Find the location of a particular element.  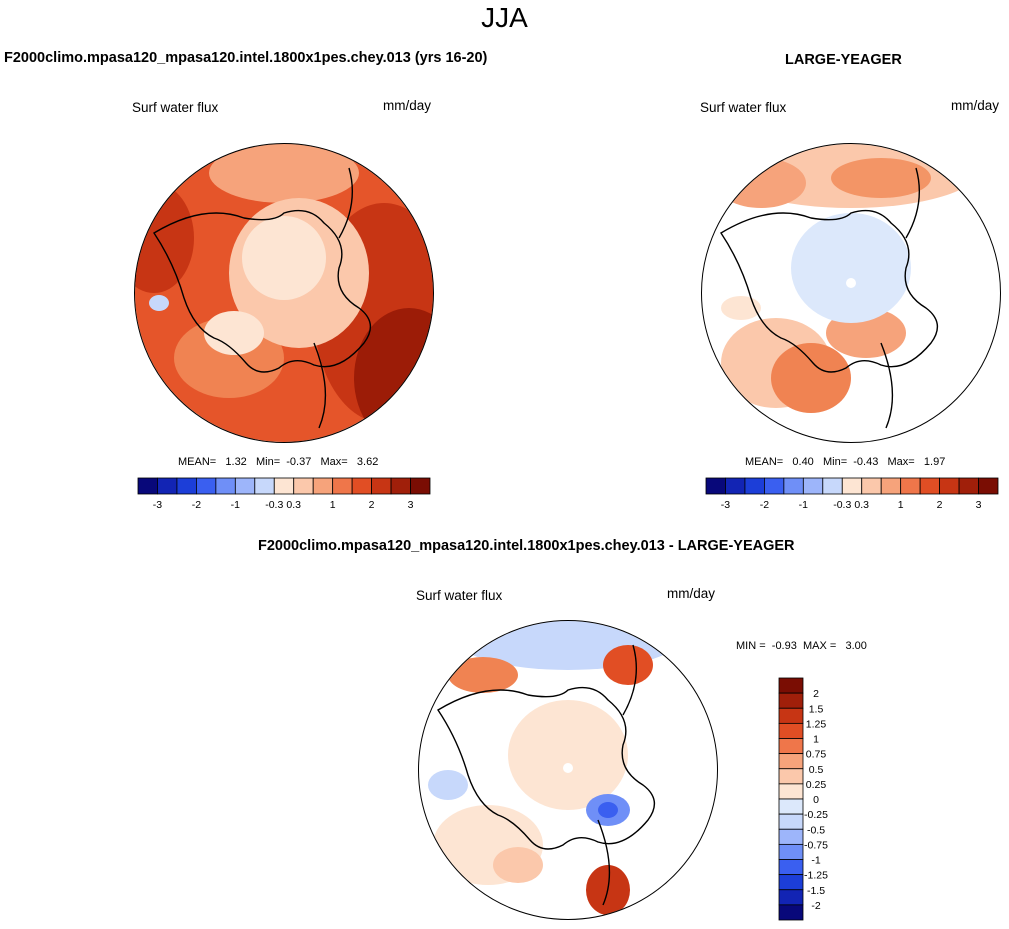

map3-coastline is located at coordinates (546, 768).